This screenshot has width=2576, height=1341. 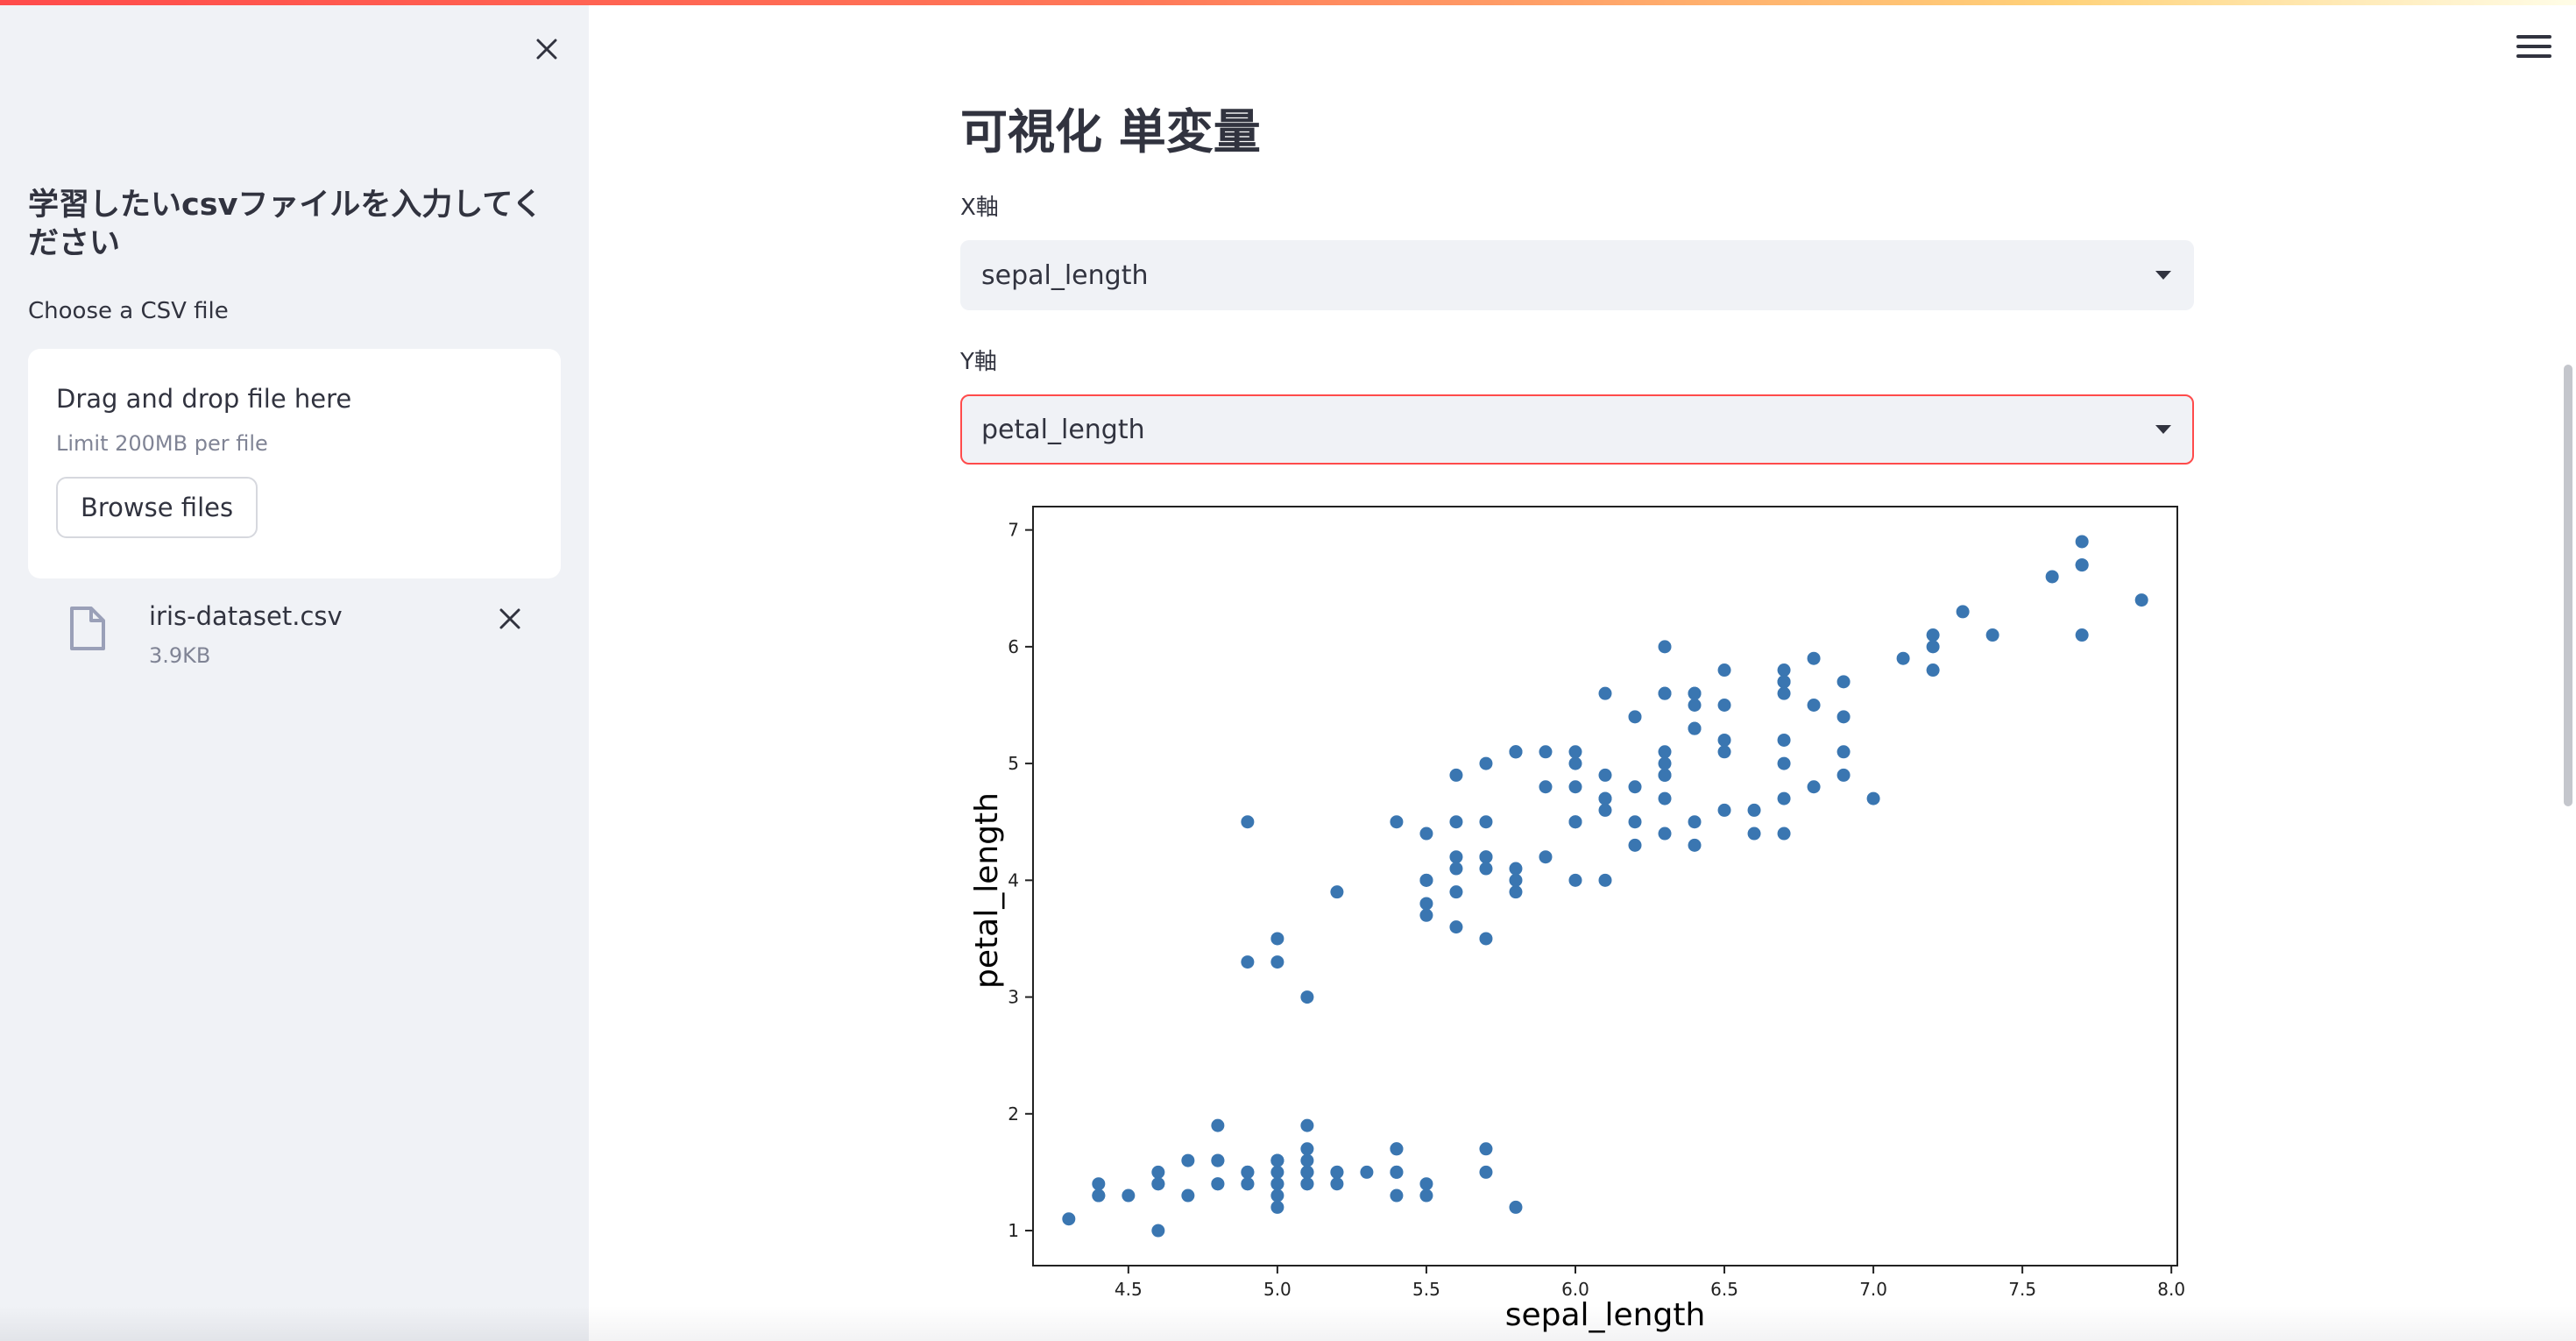 What do you see at coordinates (297, 640) in the screenshot?
I see `uploaded-file-row: iris-dataset.csv 3.9KB` at bounding box center [297, 640].